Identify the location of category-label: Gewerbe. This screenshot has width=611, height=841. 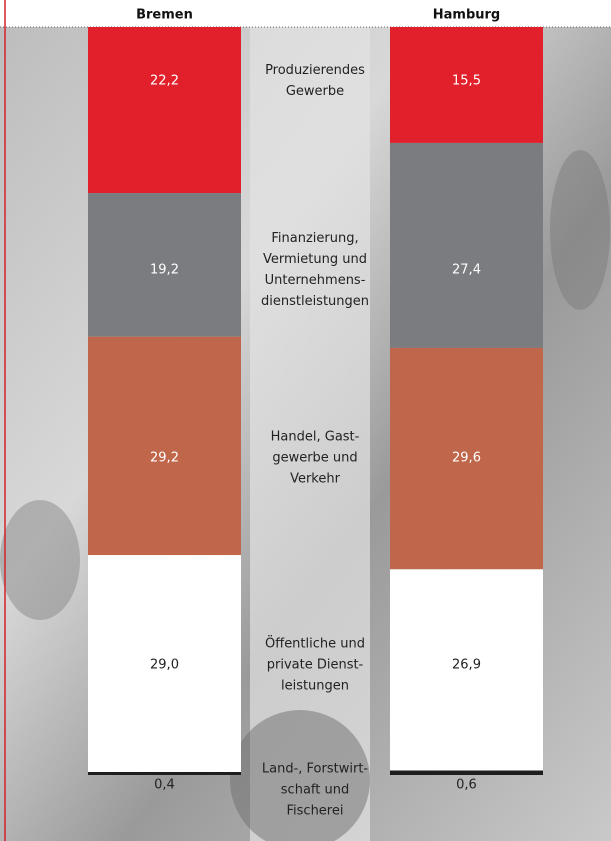
(315, 91).